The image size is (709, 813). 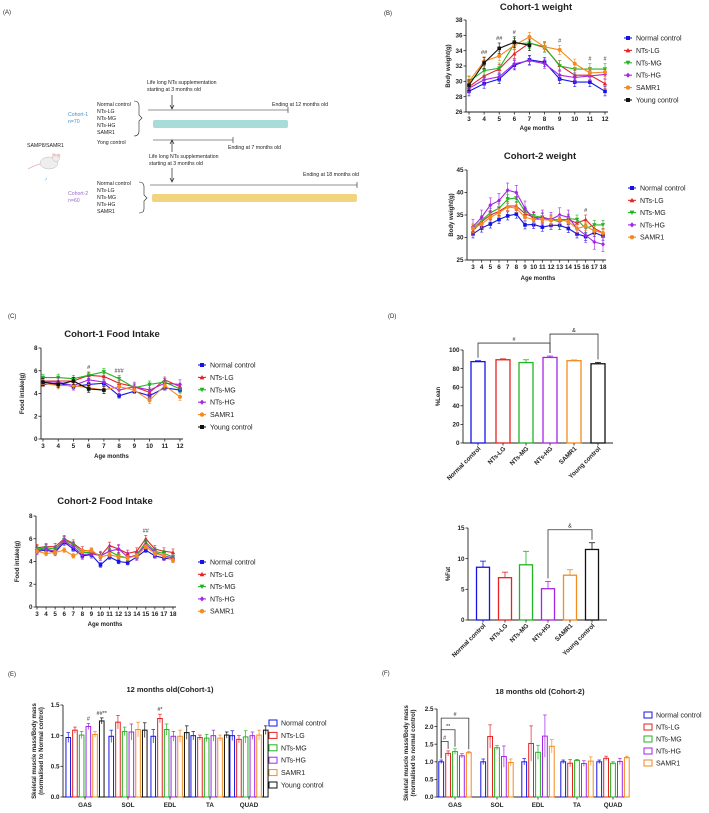 What do you see at coordinates (514, 340) in the screenshot?
I see `significance-label: #` at bounding box center [514, 340].